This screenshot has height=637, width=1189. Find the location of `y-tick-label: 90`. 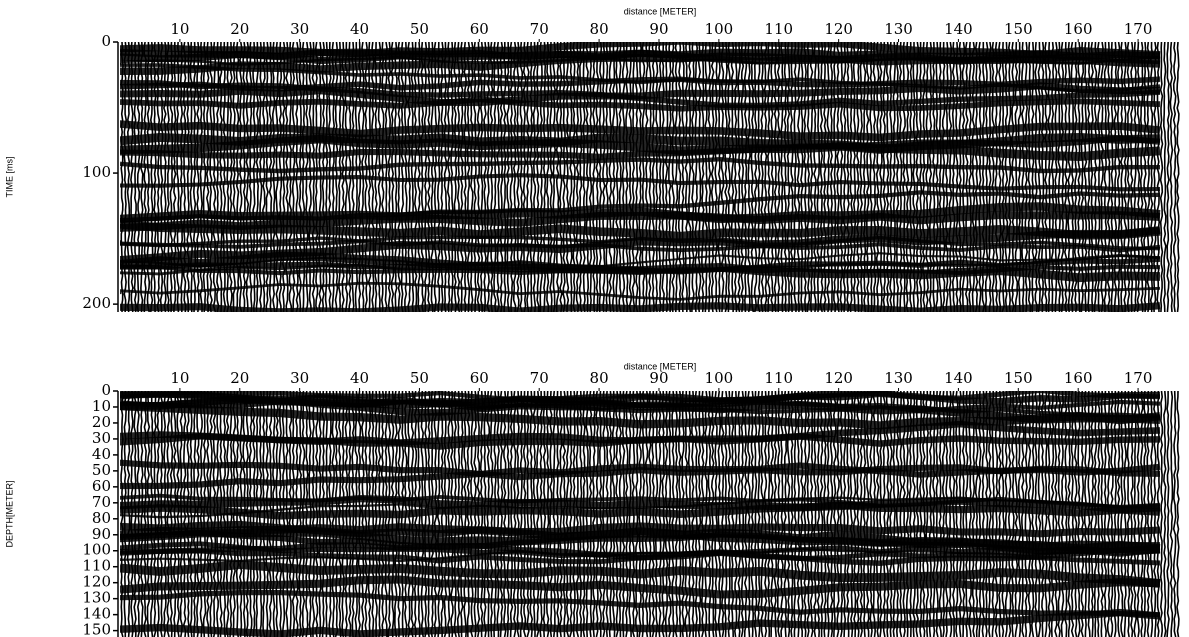

y-tick-label: 90 is located at coordinates (101, 534).